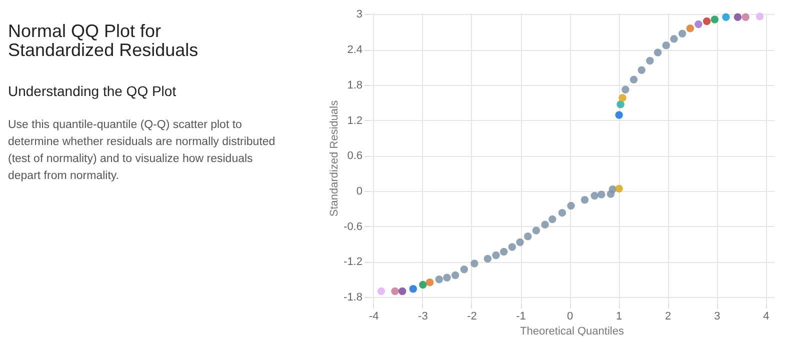  Describe the element at coordinates (354, 85) in the screenshot. I see `y-tick-label: 1.8` at that location.